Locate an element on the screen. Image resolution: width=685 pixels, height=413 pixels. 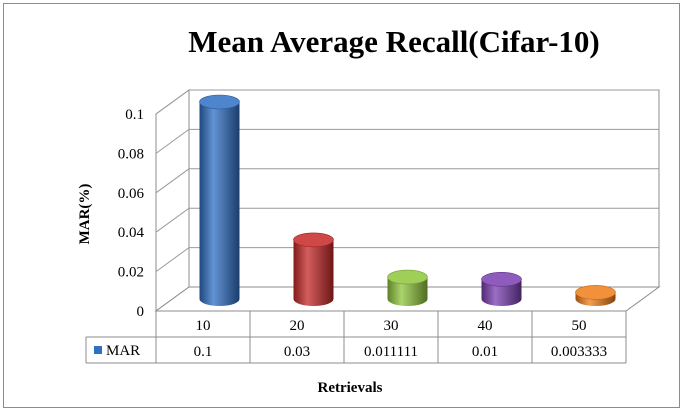
y-tick-label: 0 is located at coordinates (141, 312).